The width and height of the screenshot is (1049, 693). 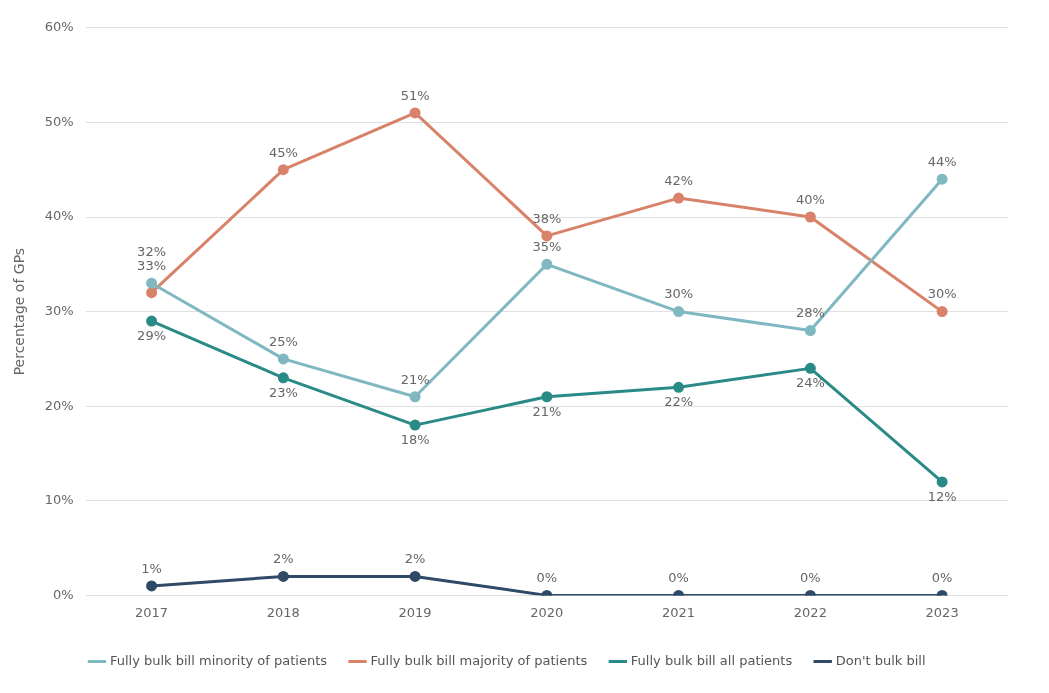 I want to click on legend-label: Fully bulk bill majority of patients, so click(x=479, y=660).